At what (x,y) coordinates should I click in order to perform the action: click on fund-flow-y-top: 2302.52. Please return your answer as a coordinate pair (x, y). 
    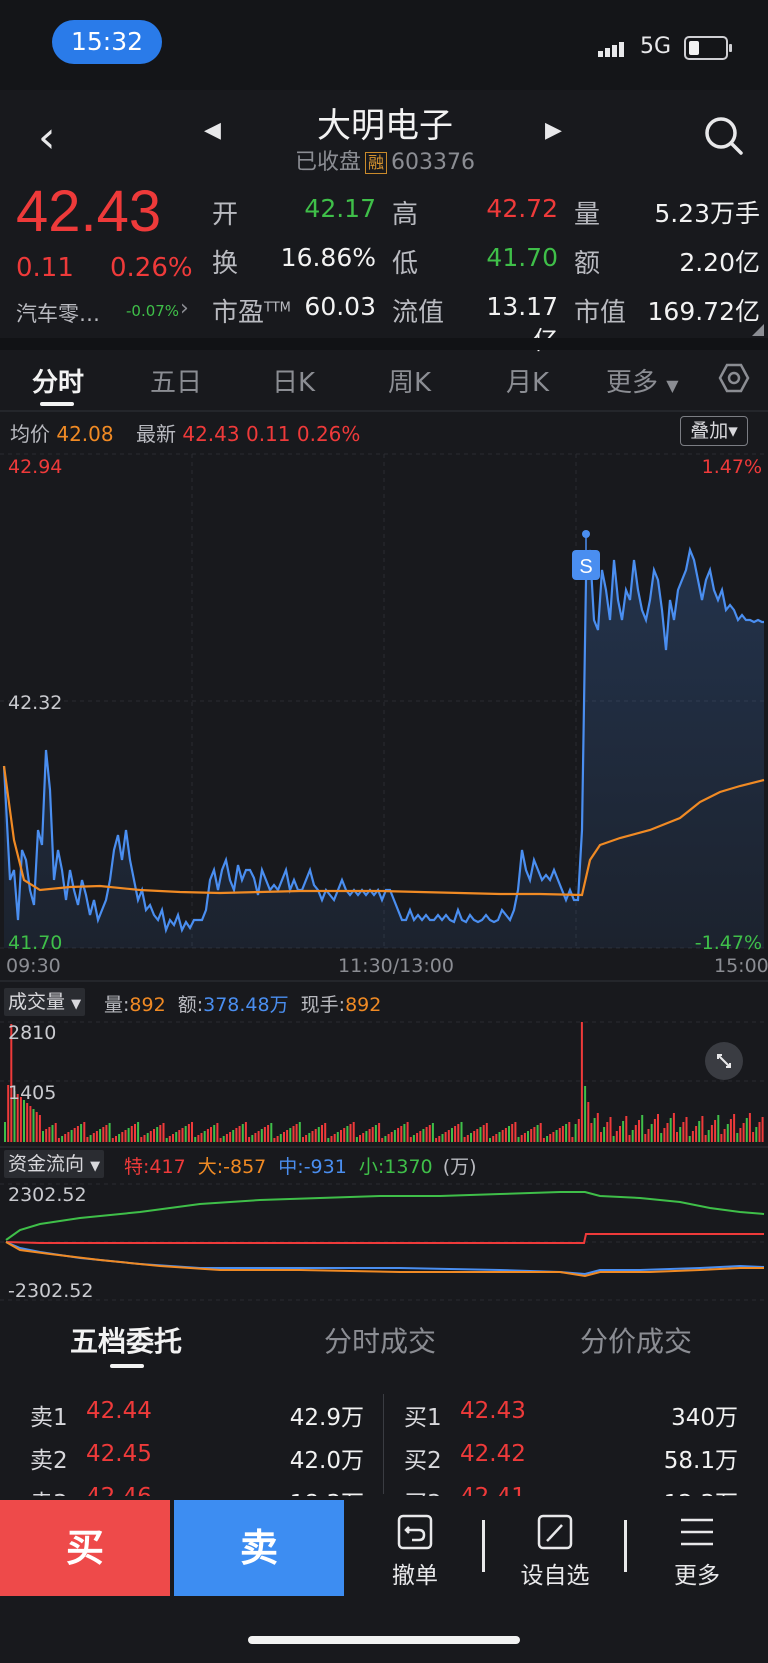
    Looking at the image, I should click on (47, 1195).